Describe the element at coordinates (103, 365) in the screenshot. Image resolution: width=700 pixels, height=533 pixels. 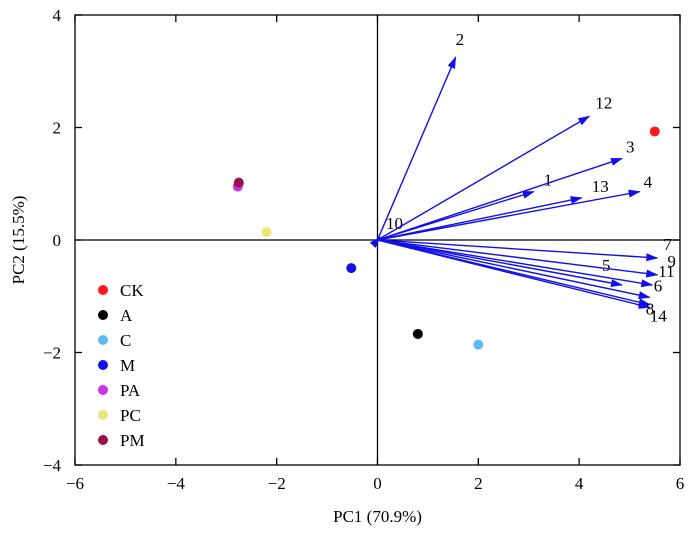
I see `legend-swatch-m` at that location.